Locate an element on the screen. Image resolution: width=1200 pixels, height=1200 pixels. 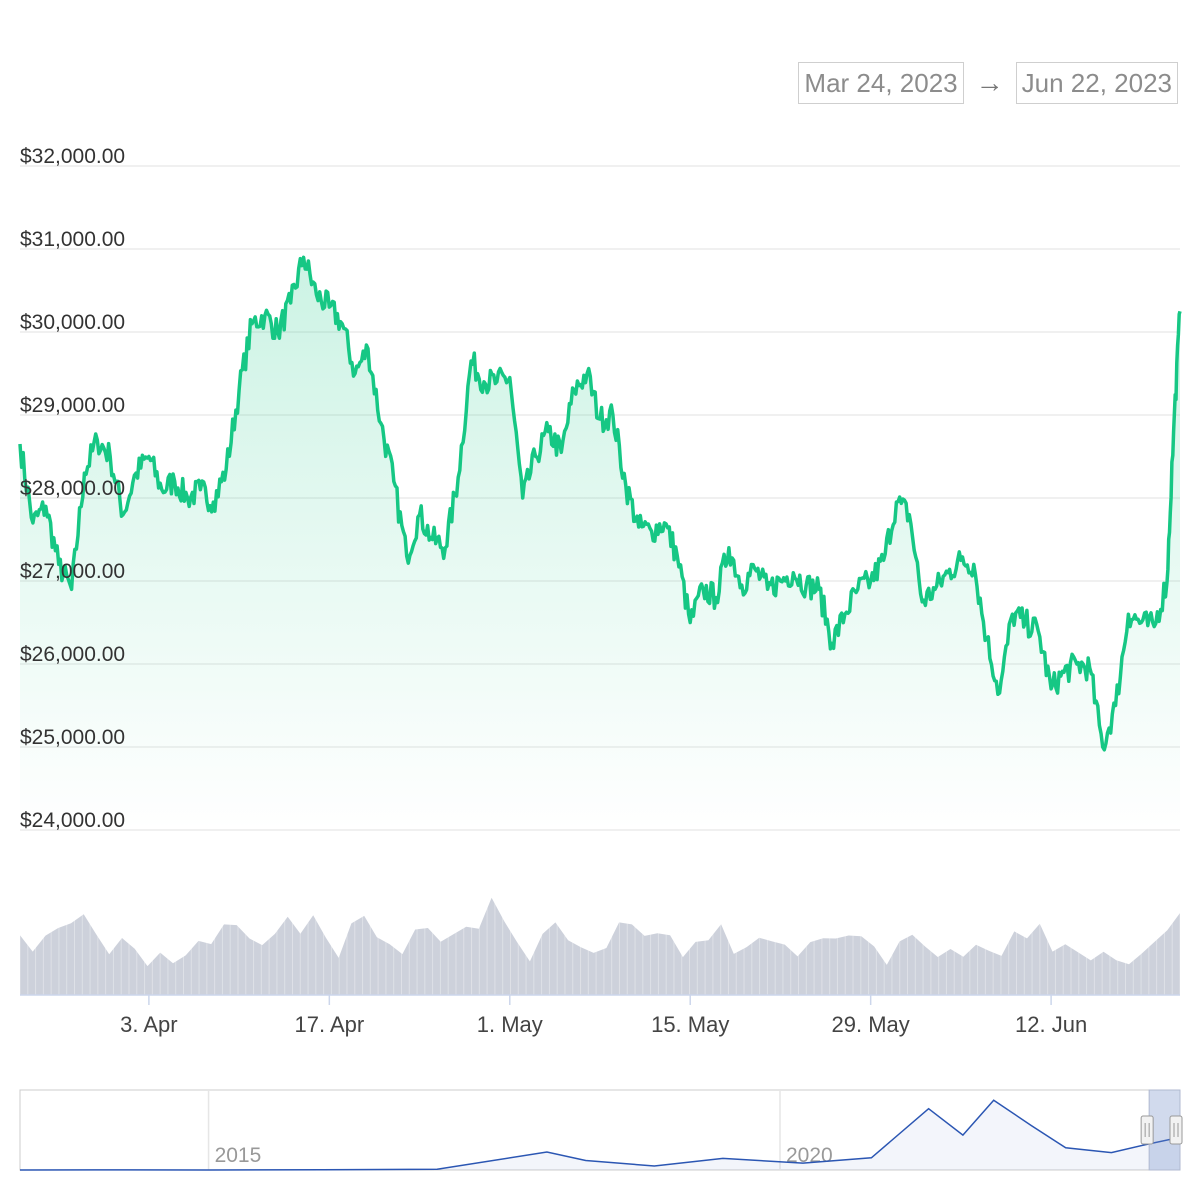
x-tick-label: 15. May is located at coordinates (690, 1024).